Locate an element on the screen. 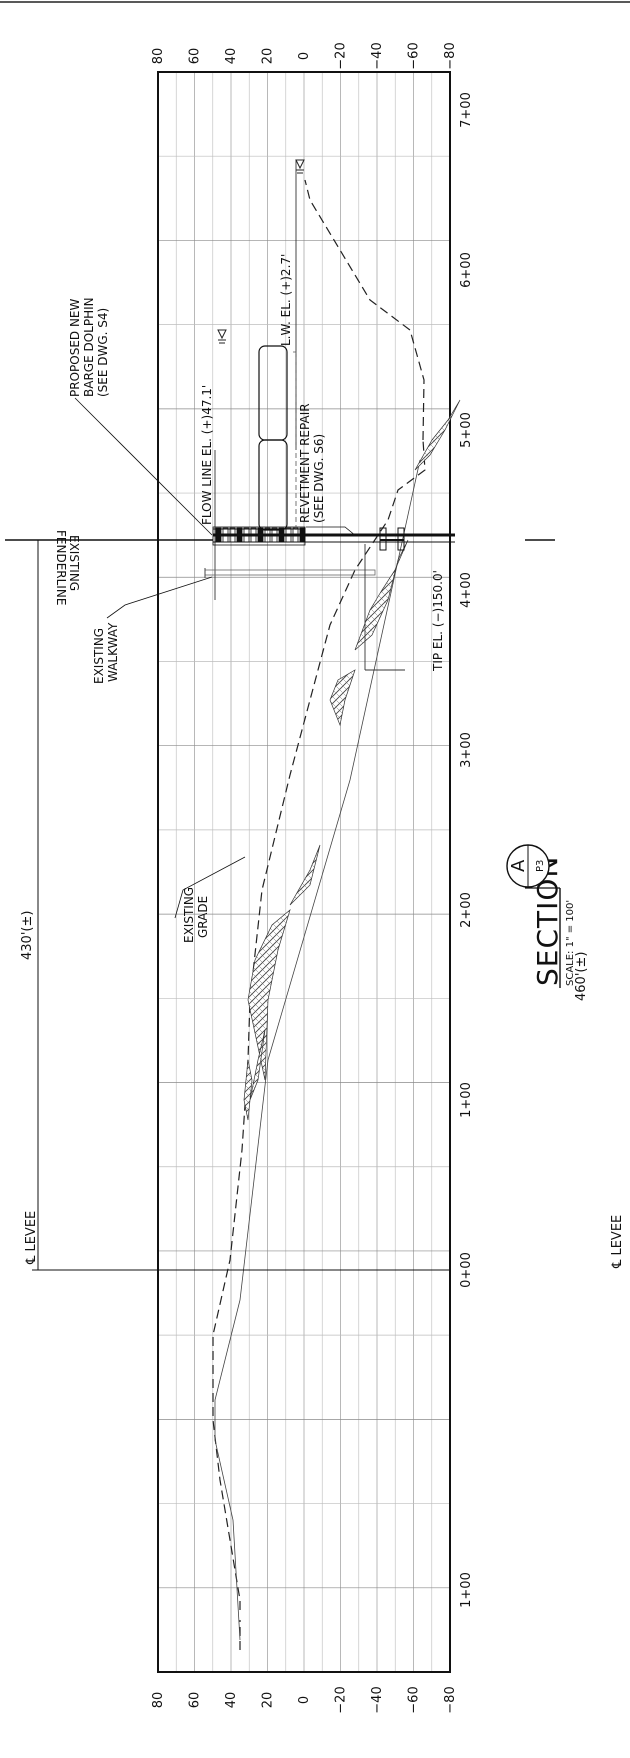 Image resolution: width=630 pixels, height=1758 pixels. revetment-label-2: (SEE DWG. S6) is located at coordinates (319, 478).